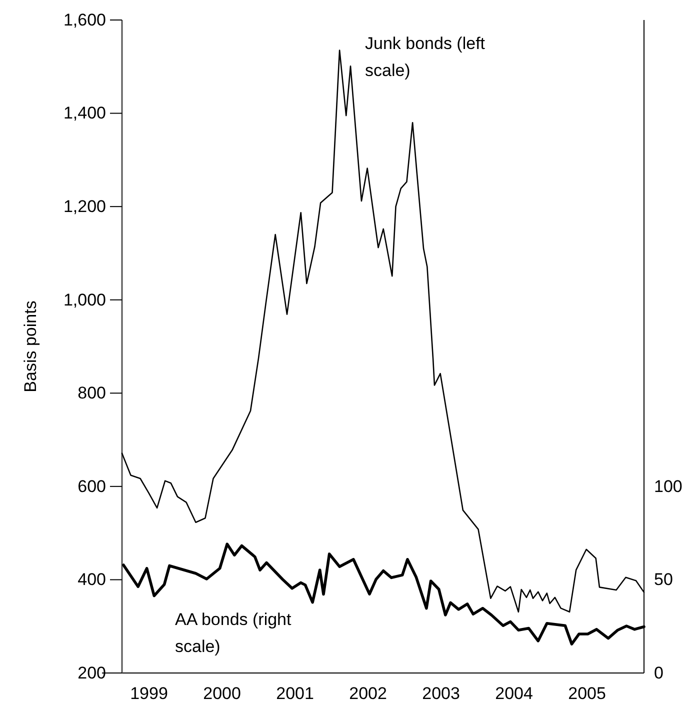 The height and width of the screenshot is (712, 688). What do you see at coordinates (668, 486) in the screenshot?
I see `y2-tick-label: 100` at bounding box center [668, 486].